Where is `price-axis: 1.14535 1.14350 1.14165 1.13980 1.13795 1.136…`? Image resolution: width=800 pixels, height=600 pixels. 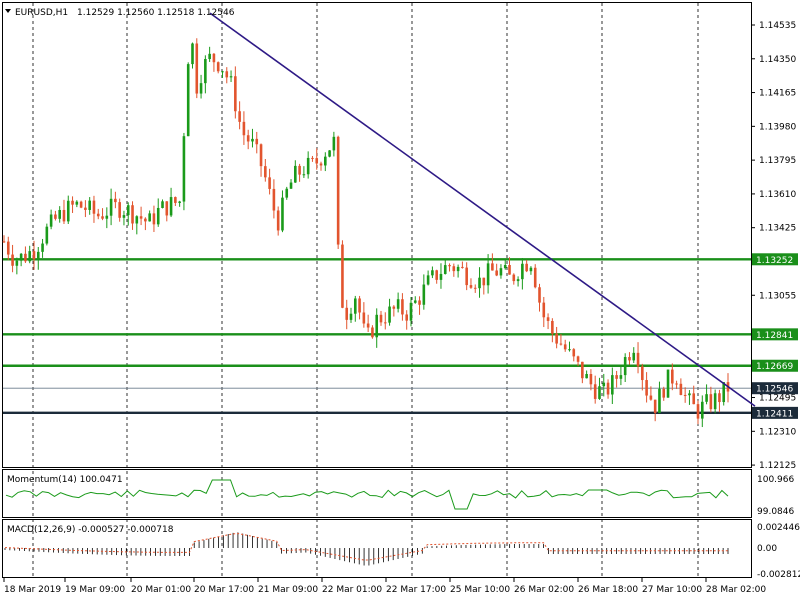 price-axis: 1.14535 1.14350 1.14165 1.13980 1.13795 1.136… is located at coordinates (773, 246).